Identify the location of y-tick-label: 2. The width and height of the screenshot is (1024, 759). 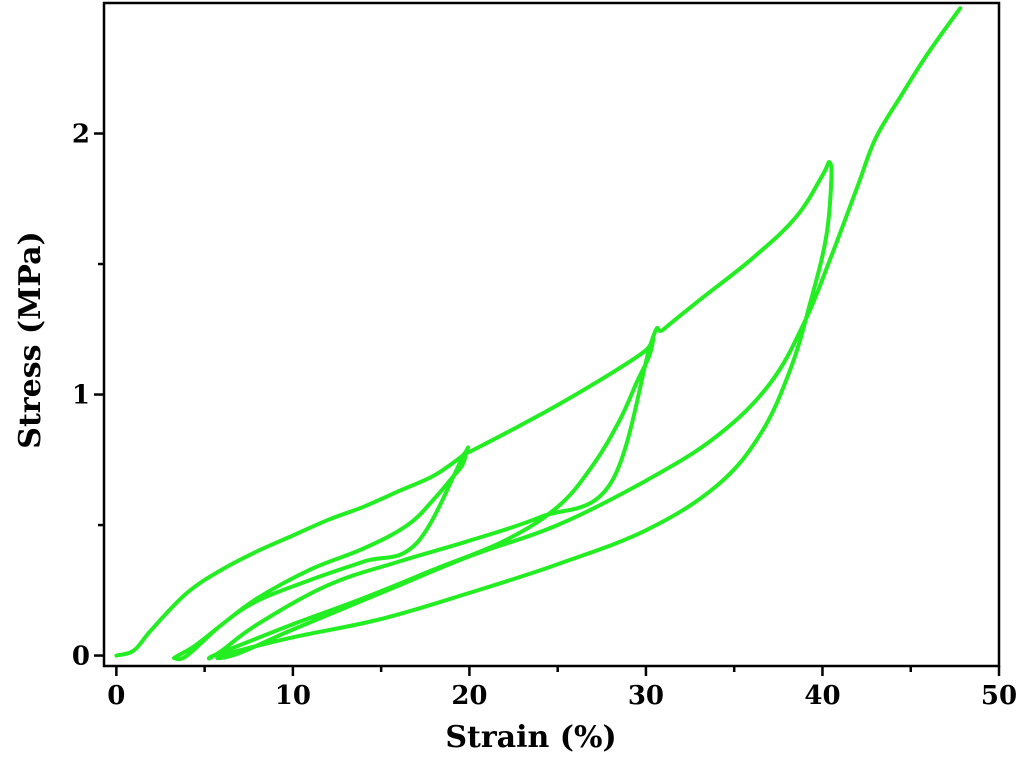
(81, 135).